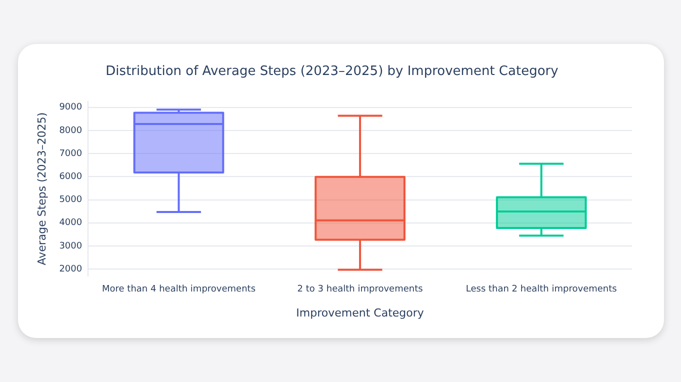 This screenshot has width=681, height=382. Describe the element at coordinates (41, 189) in the screenshot. I see `y-axis-title: Average Steps (2023–2025)` at that location.